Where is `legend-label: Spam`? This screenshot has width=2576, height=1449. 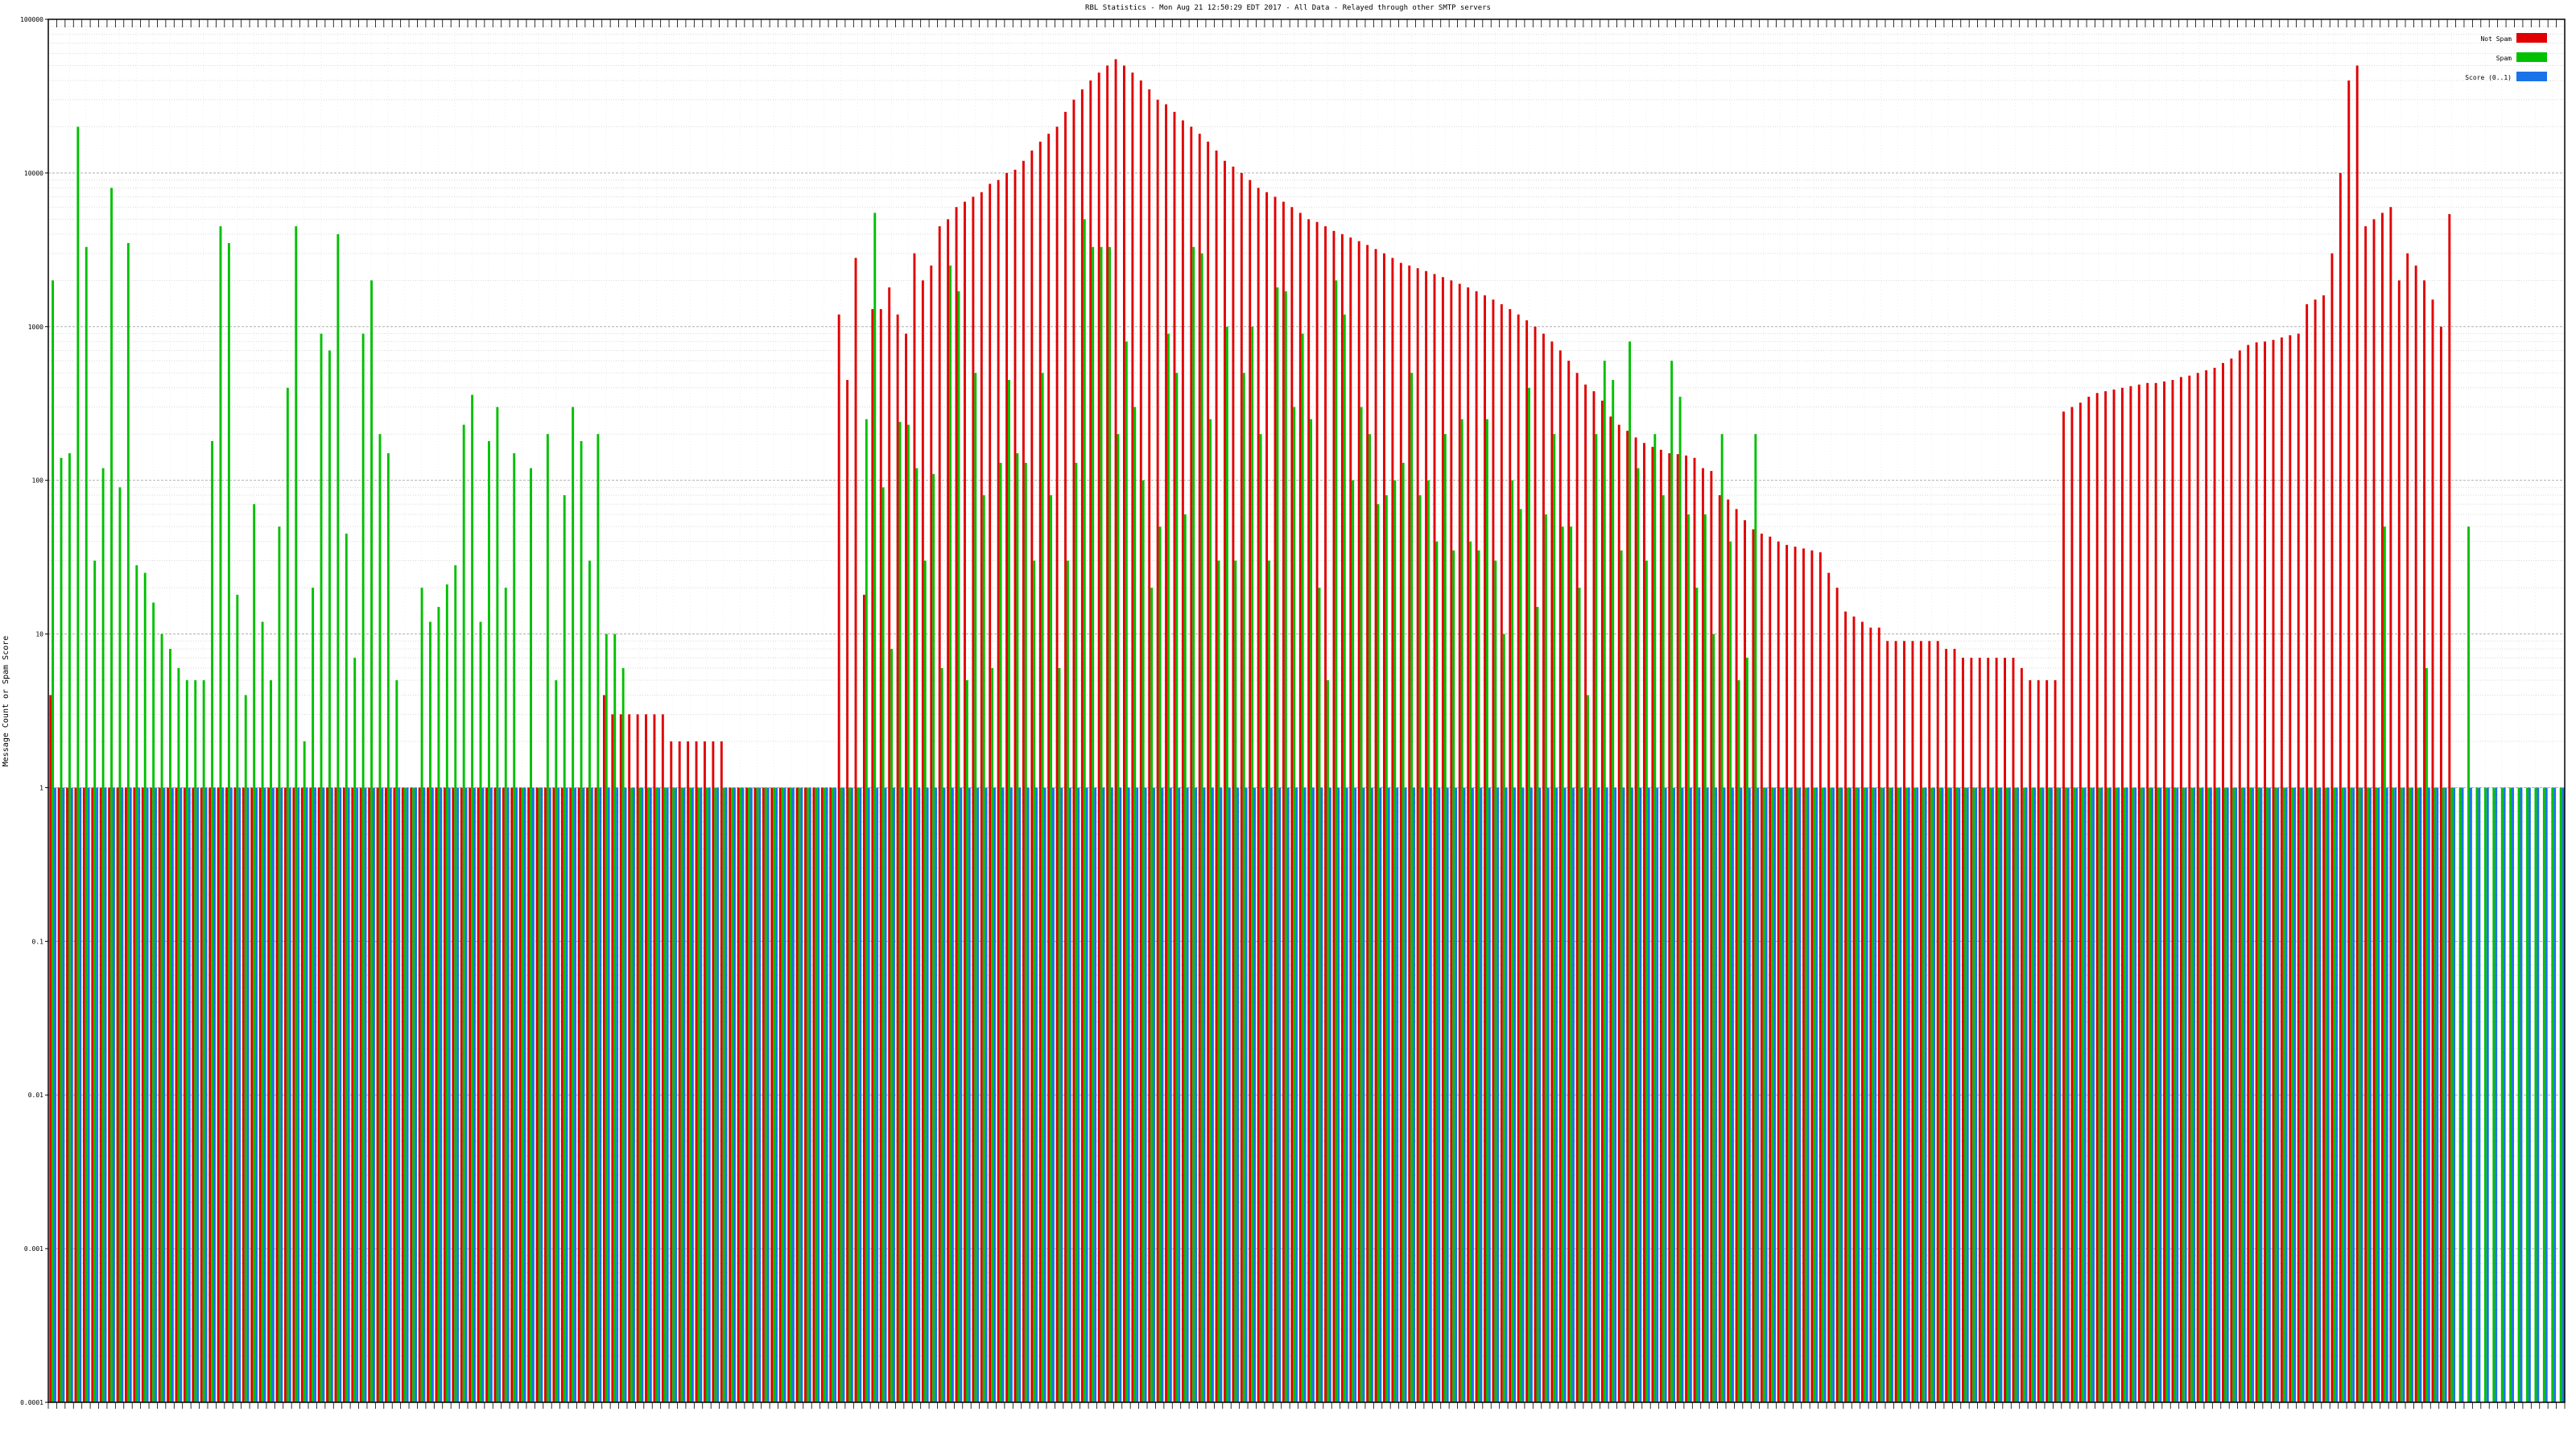
legend-label: Spam is located at coordinates (2504, 58).